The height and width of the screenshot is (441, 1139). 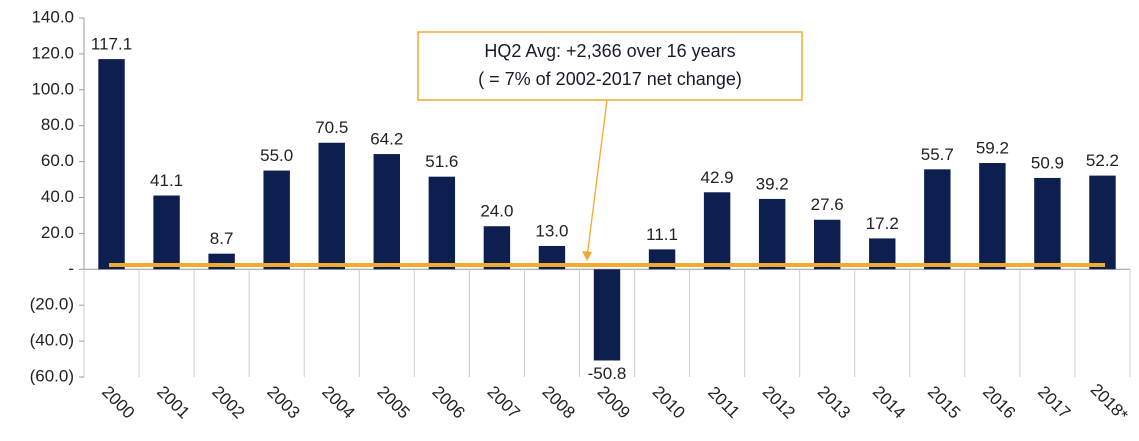 What do you see at coordinates (717, 177) in the screenshot?
I see `data-label: 42.9` at bounding box center [717, 177].